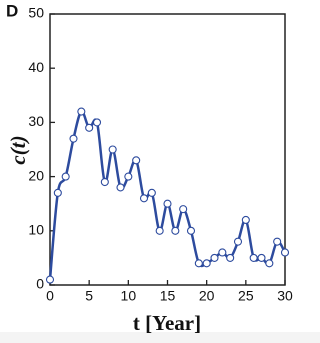 The height and width of the screenshot is (343, 320). I want to click on y-tick-label: 50, so click(36, 13).